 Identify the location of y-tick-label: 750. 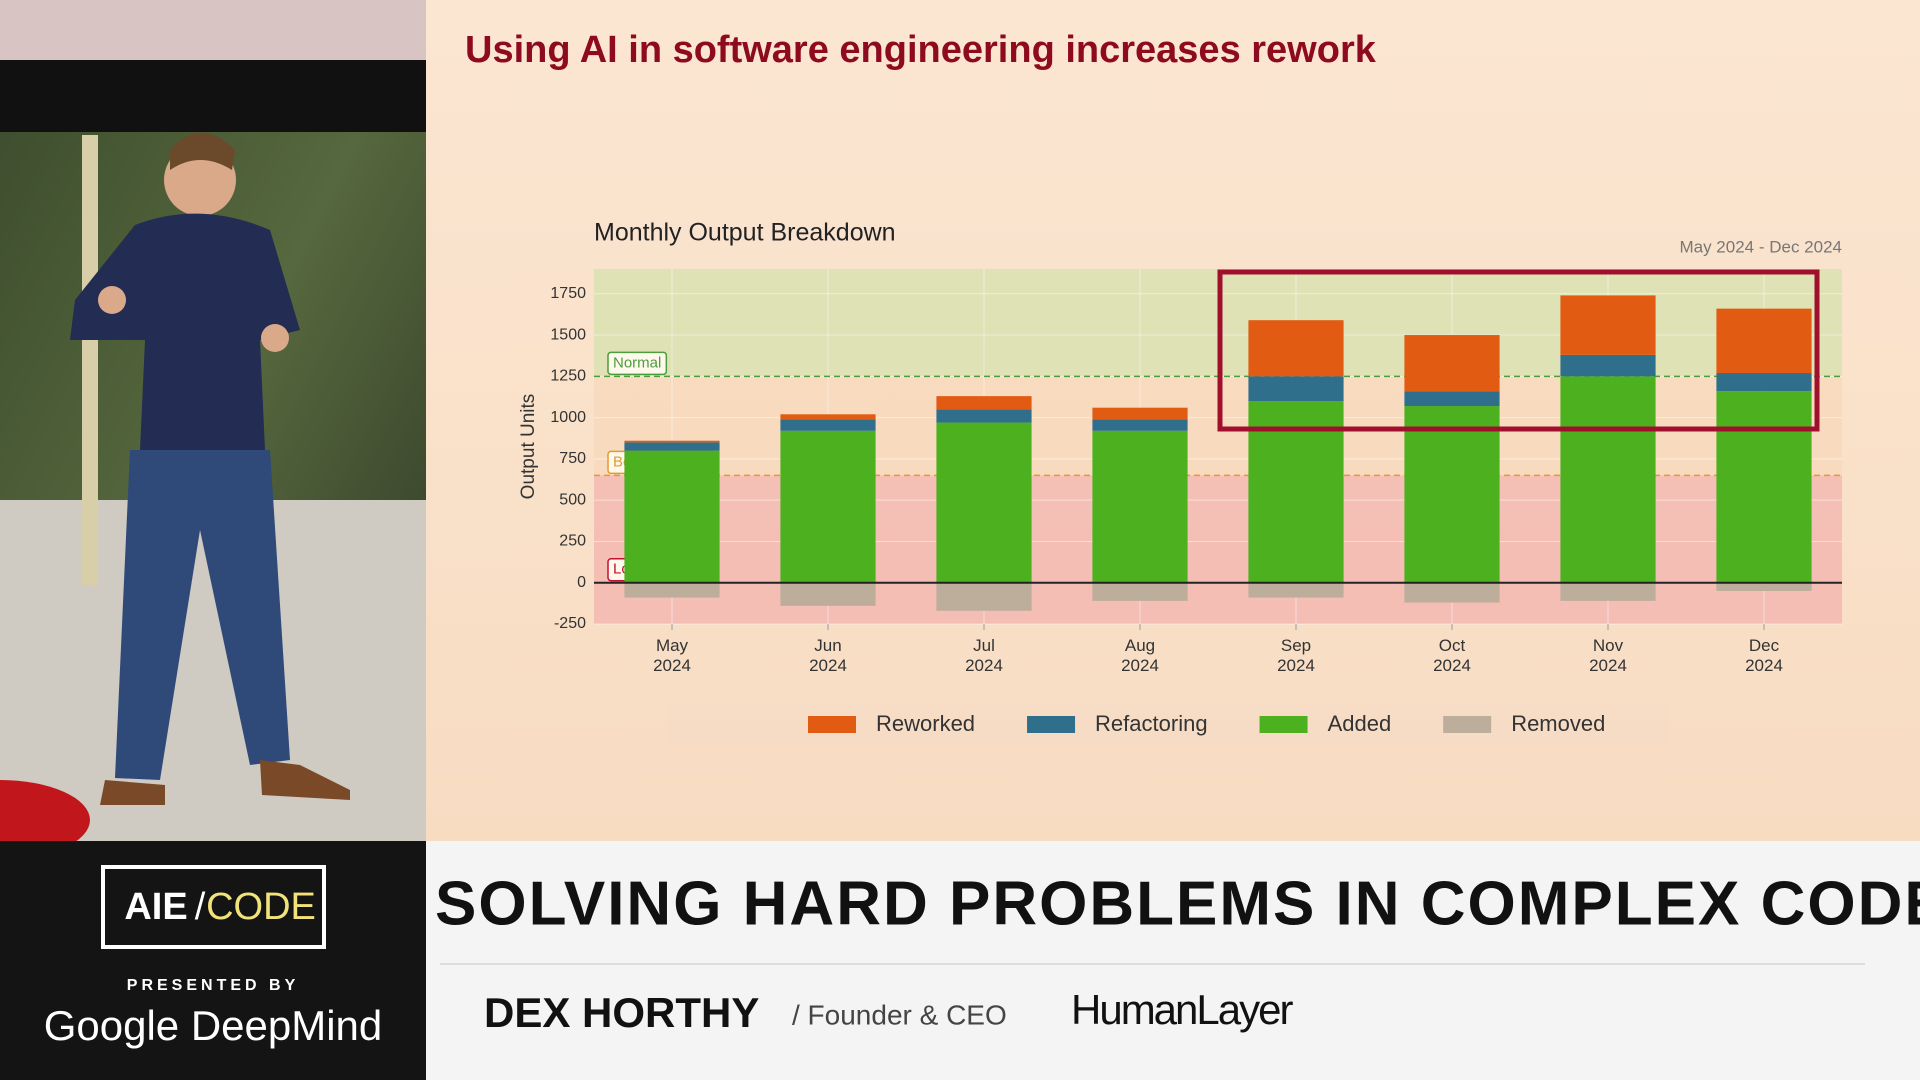
(572, 458).